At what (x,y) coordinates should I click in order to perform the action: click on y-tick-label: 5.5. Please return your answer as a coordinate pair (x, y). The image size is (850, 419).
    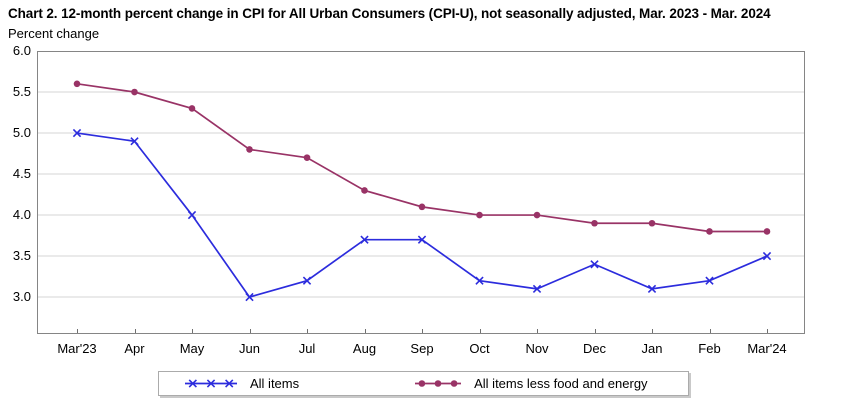
    Looking at the image, I should click on (21, 91).